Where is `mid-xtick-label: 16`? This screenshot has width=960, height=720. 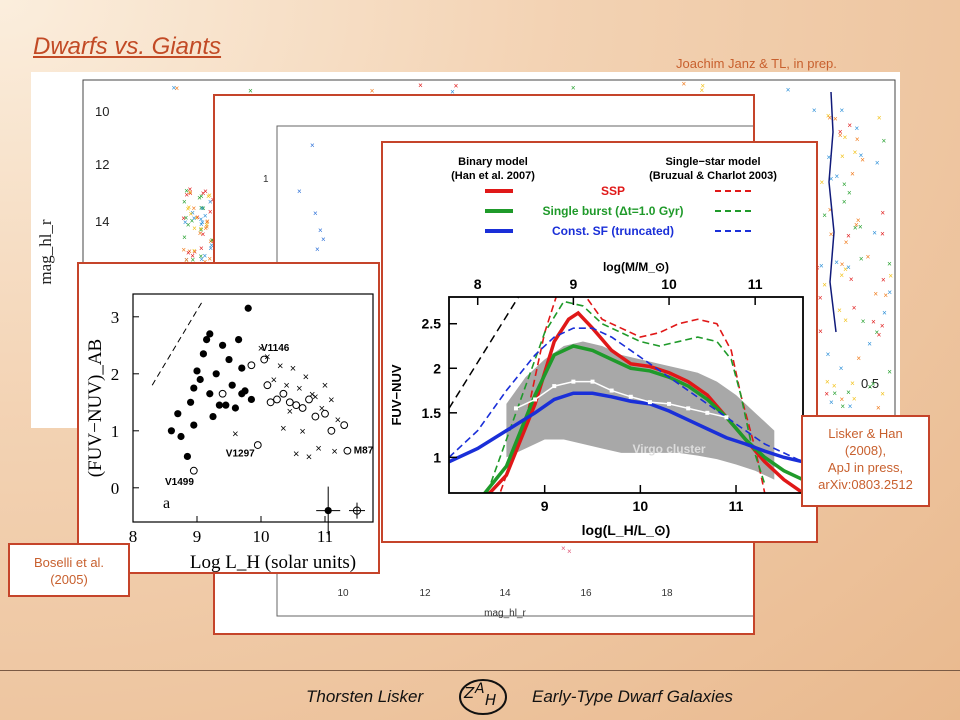
mid-xtick-label: 16 is located at coordinates (586, 593).